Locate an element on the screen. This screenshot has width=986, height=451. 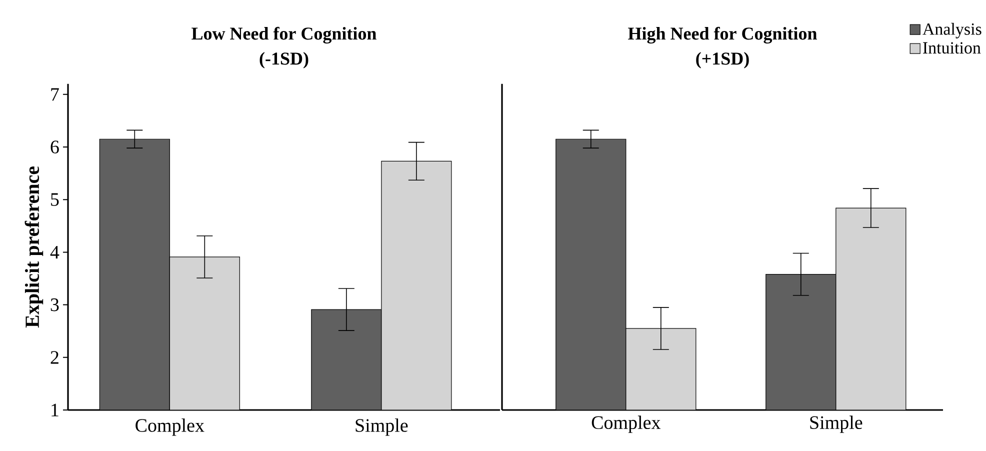
y-tick-label: 5 is located at coordinates (55, 199).